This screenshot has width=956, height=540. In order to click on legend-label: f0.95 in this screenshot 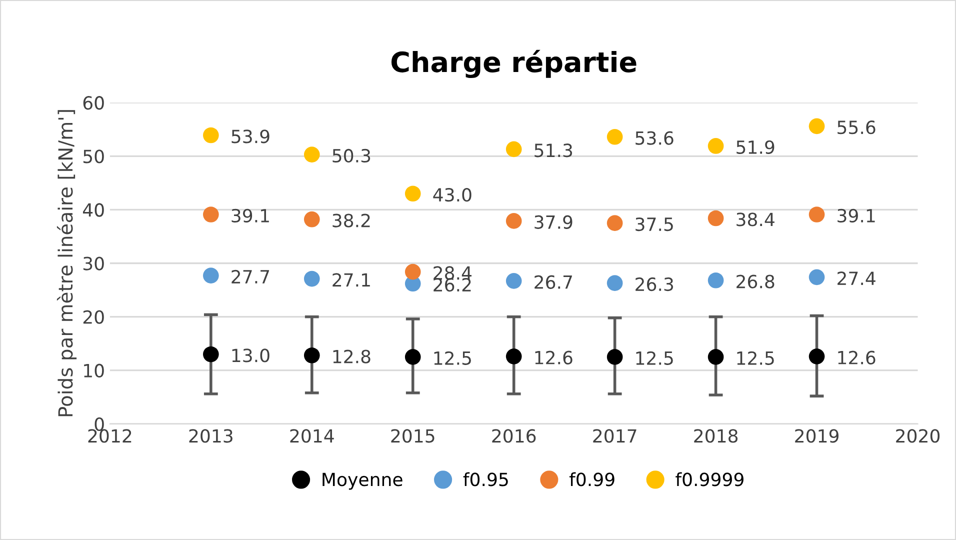, I will do `click(485, 479)`.